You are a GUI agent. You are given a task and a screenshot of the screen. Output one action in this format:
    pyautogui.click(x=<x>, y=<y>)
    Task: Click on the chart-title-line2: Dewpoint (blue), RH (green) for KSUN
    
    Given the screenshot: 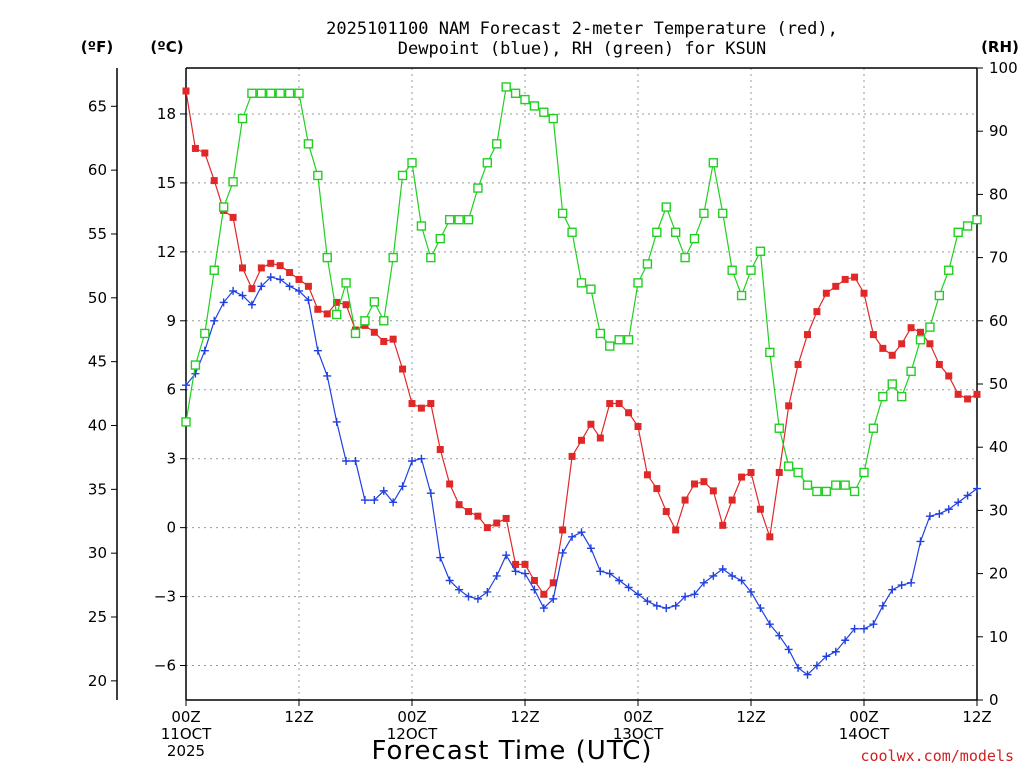 What is the action you would take?
    pyautogui.click(x=582, y=49)
    